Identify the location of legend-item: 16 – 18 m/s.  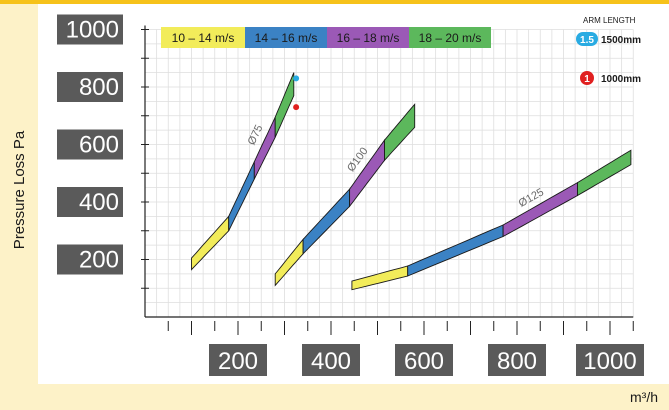
(368, 37).